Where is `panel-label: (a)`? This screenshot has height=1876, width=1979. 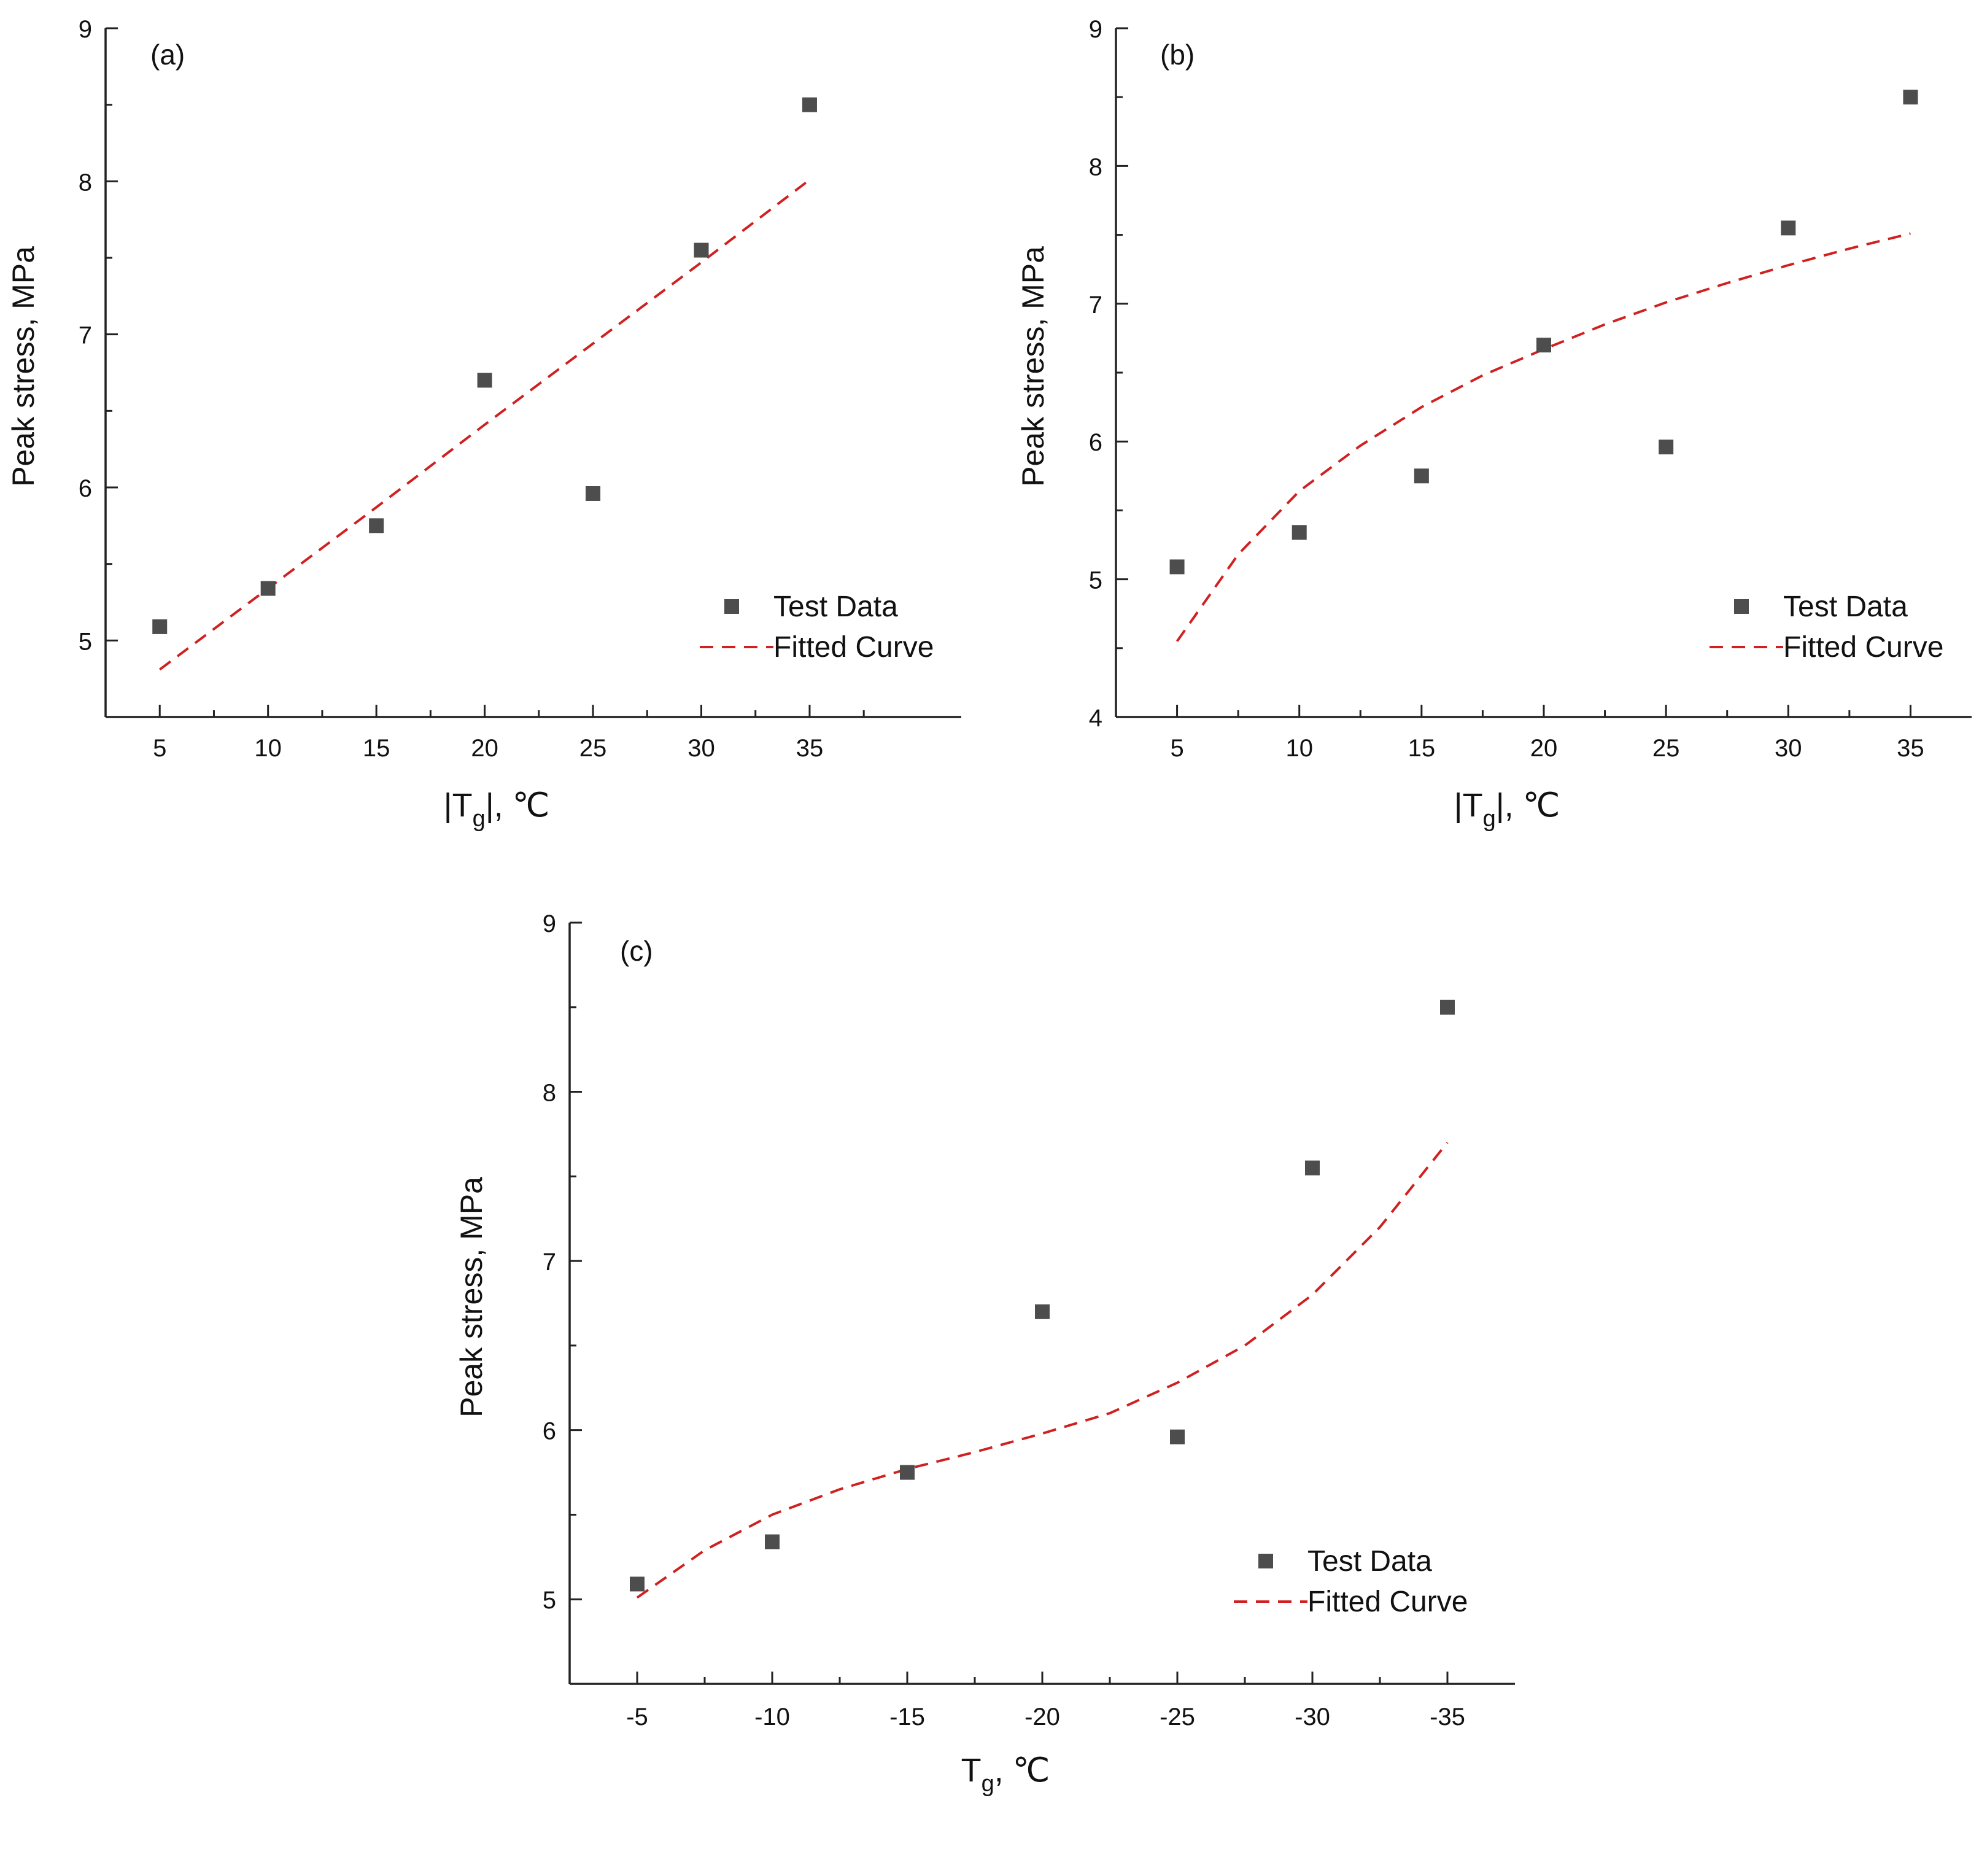 panel-label: (a) is located at coordinates (167, 55).